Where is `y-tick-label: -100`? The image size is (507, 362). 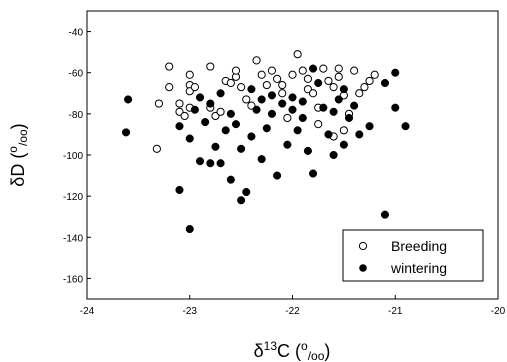
y-tick-label: -100 is located at coordinates (73, 156).